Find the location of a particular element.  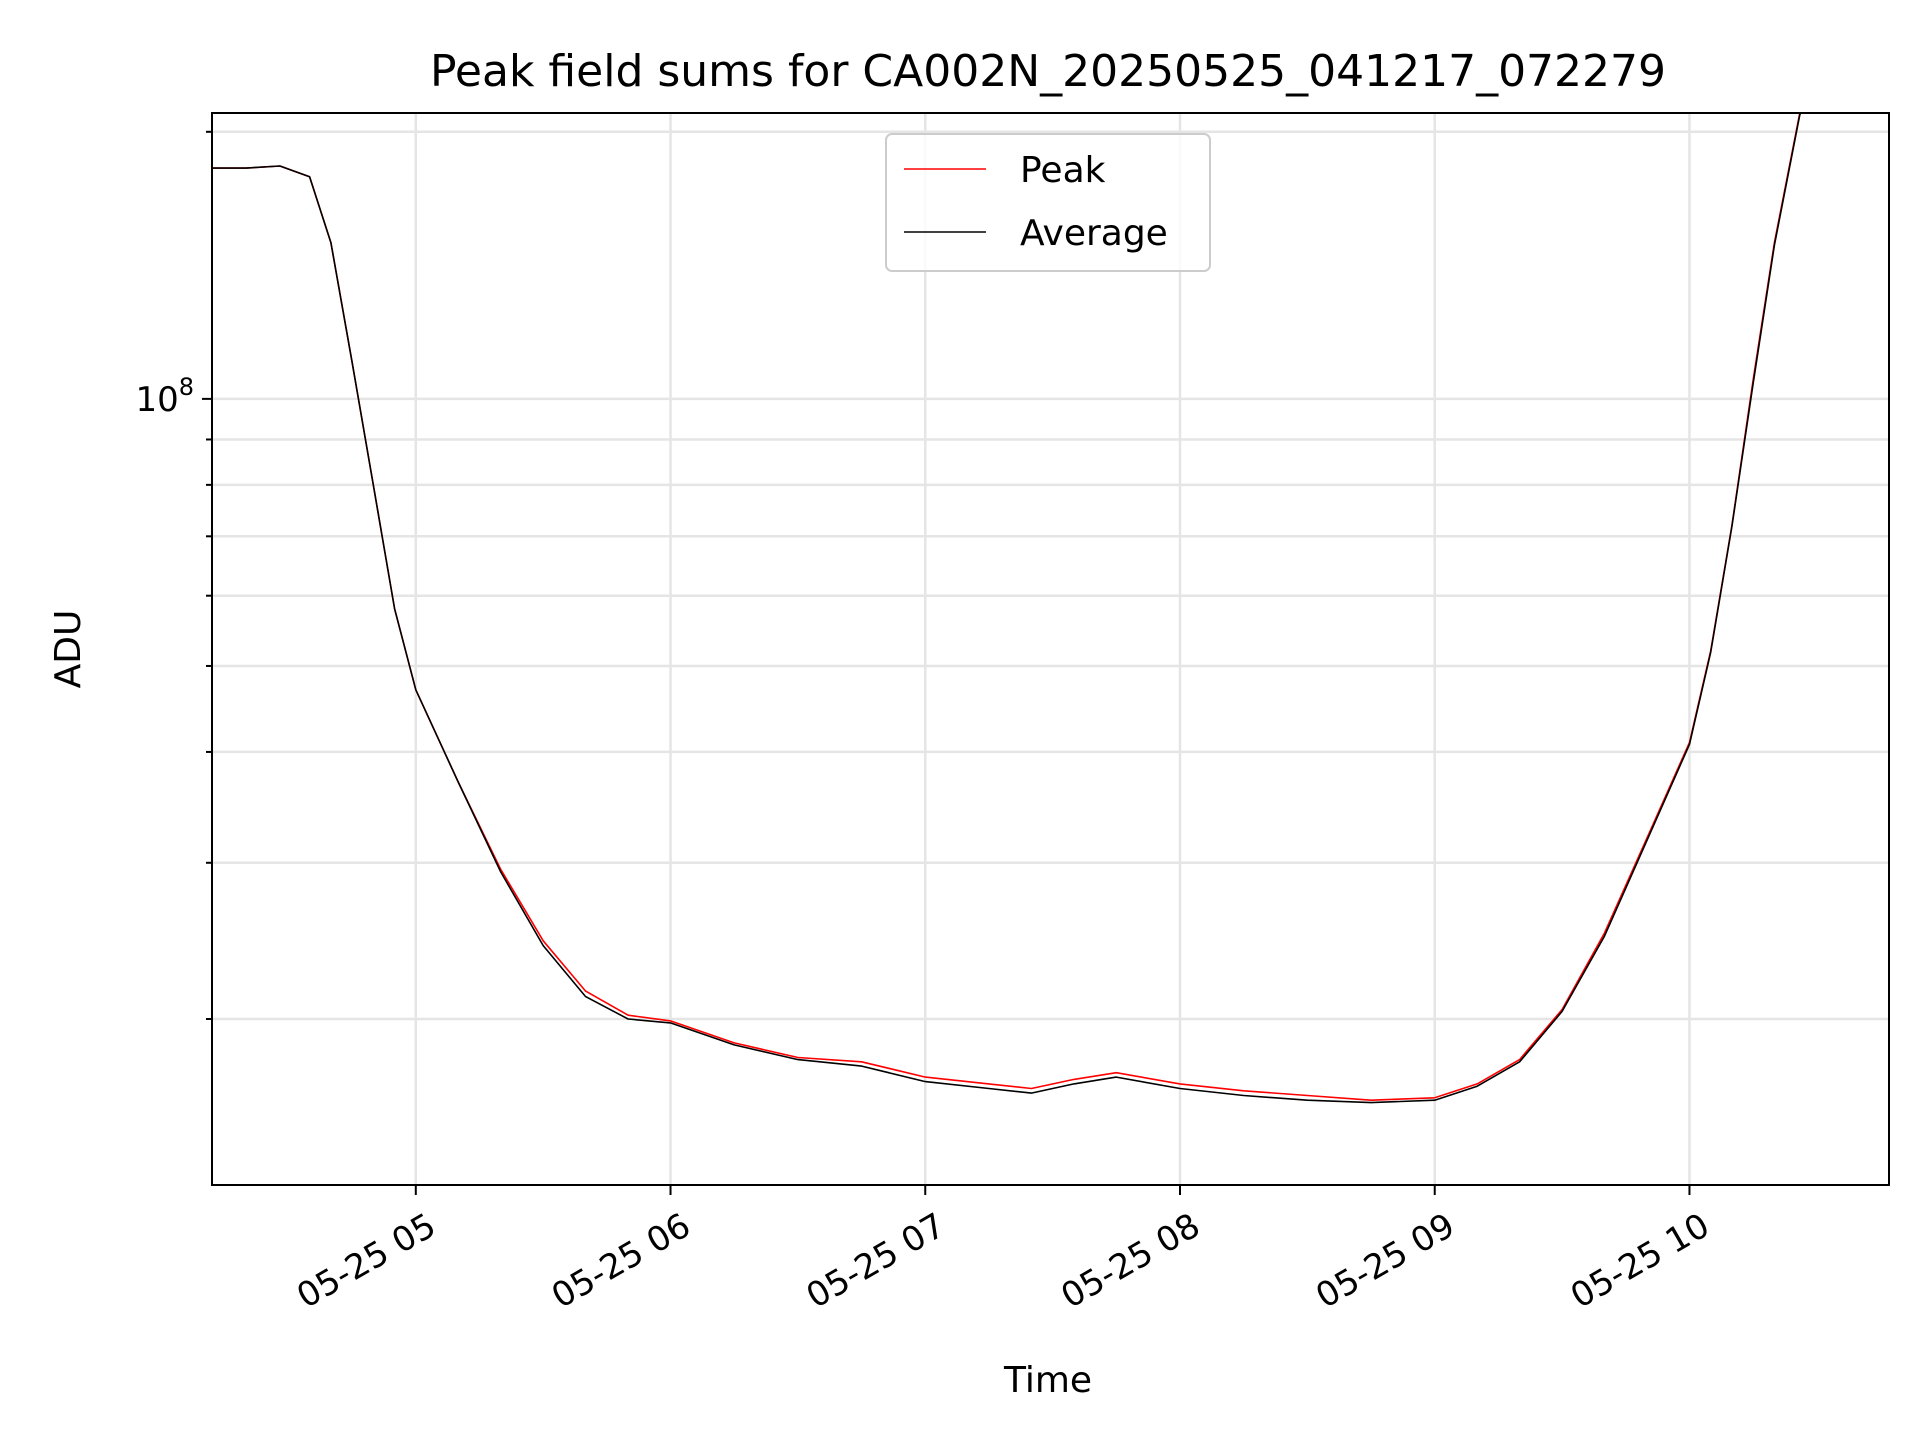

y-axis-label: ADU is located at coordinates (68, 649).